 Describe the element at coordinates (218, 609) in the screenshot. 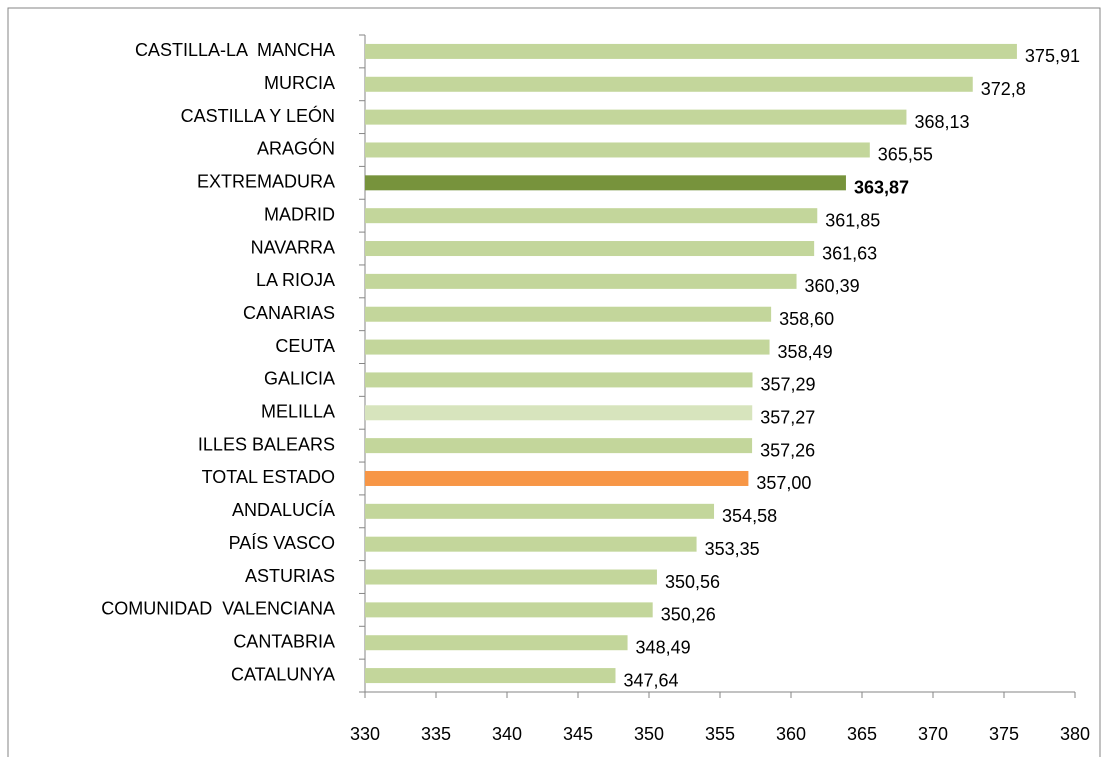

I see `category-label: COMUNIDAD VALENCIANA` at that location.